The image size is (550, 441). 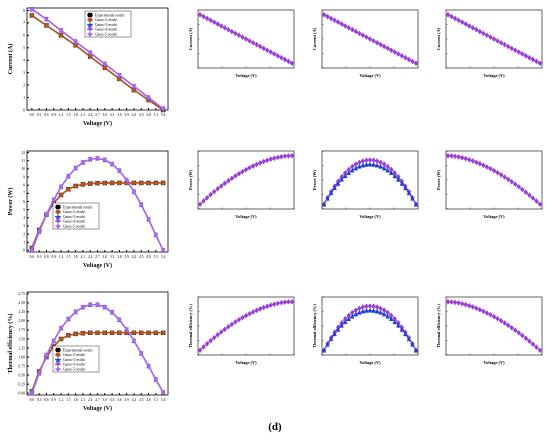 I want to click on efficiency-main-ytick-label: 1.25, so click(x=21, y=348).